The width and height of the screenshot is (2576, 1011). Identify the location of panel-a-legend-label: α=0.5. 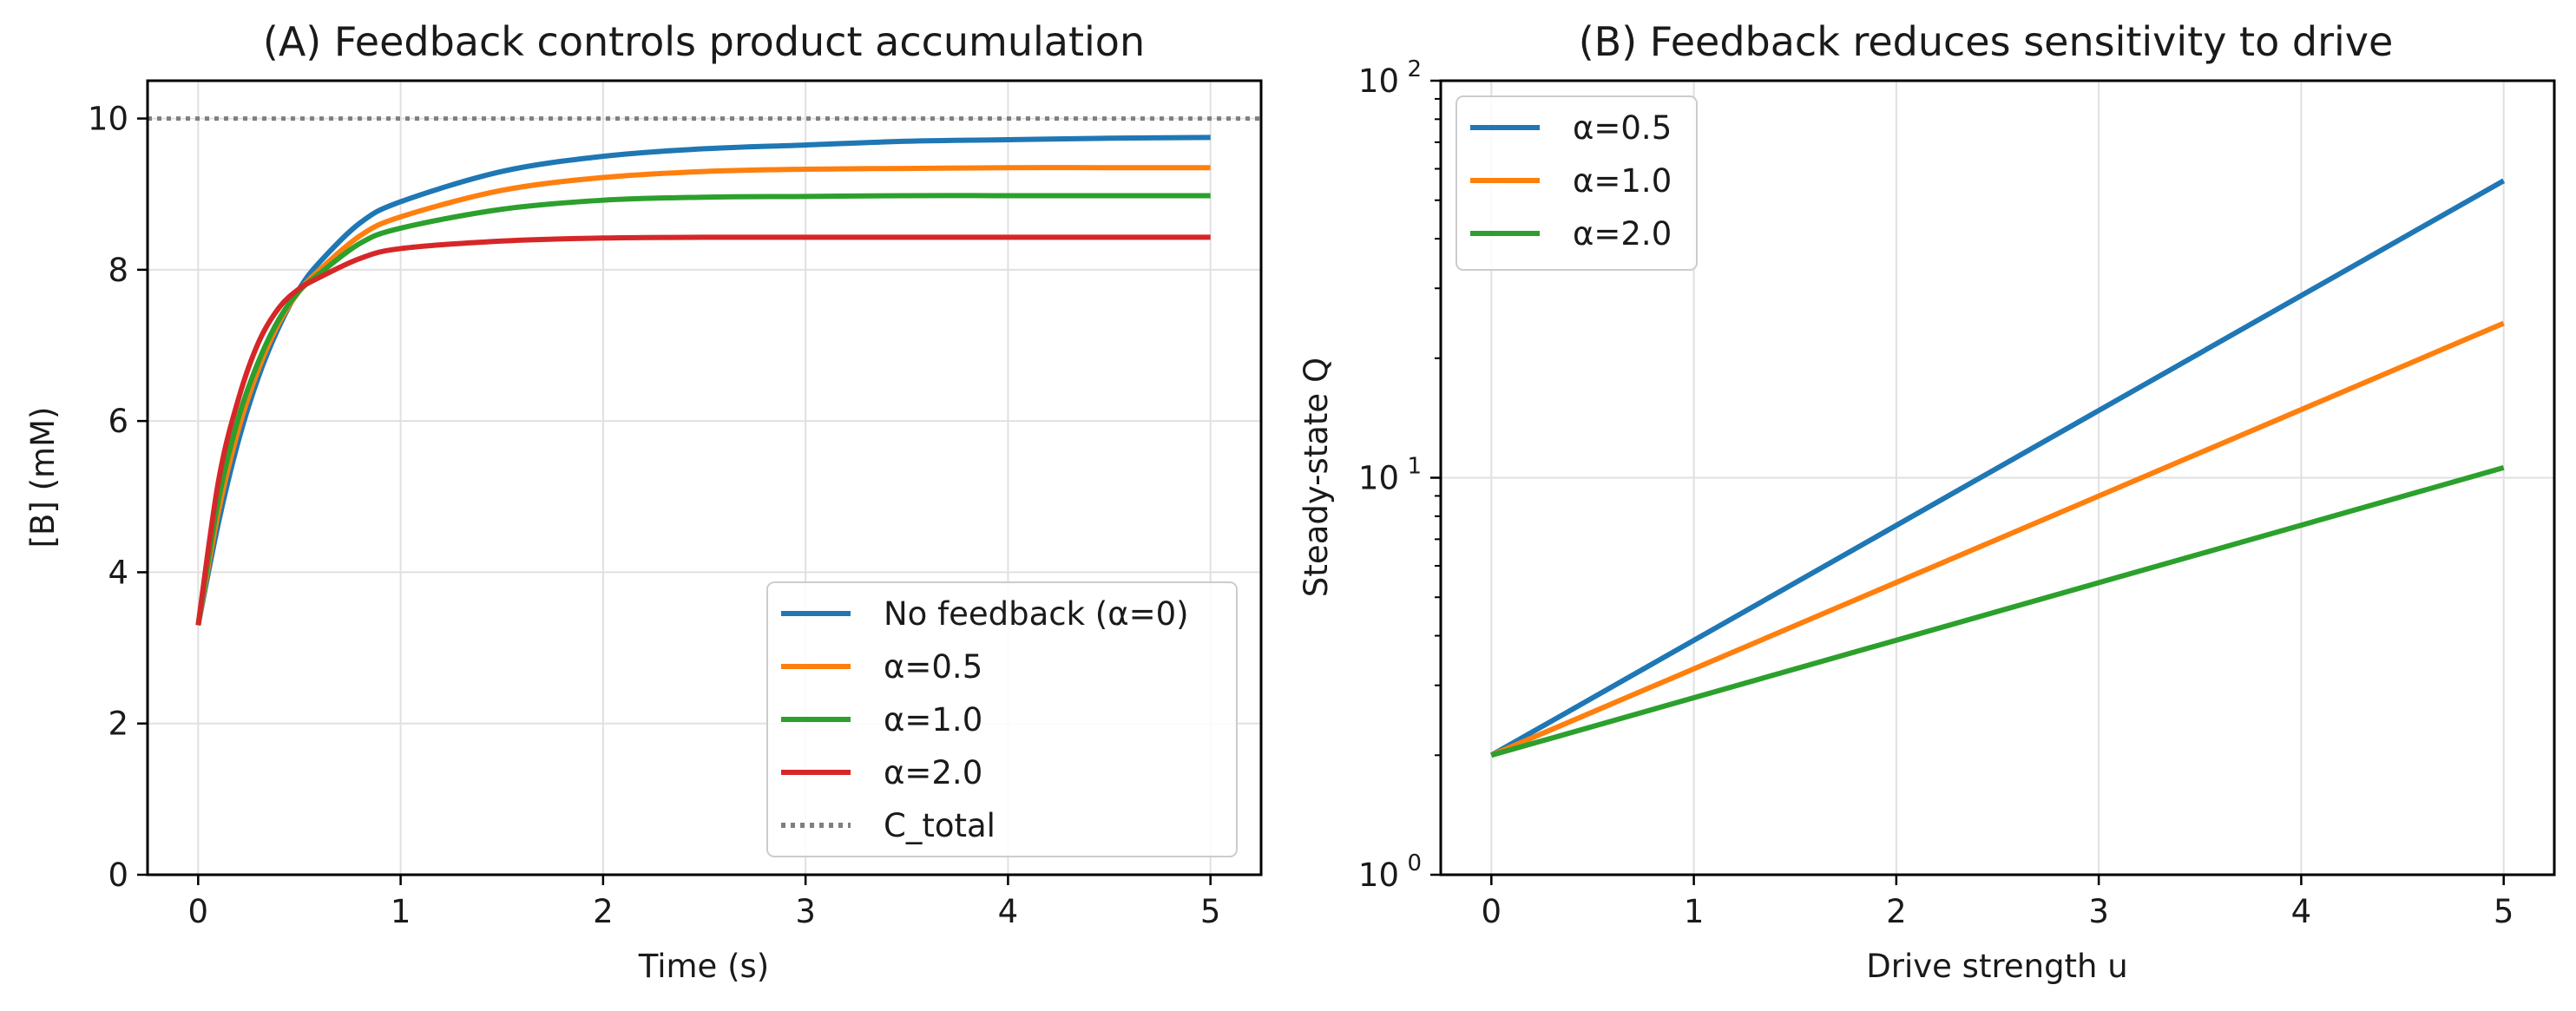
(933, 667).